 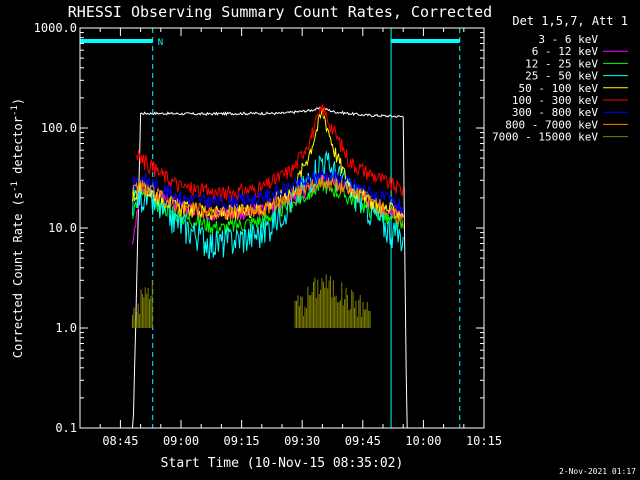 What do you see at coordinates (423, 441) in the screenshot?
I see `x-tick-label-5: 10:00` at bounding box center [423, 441].